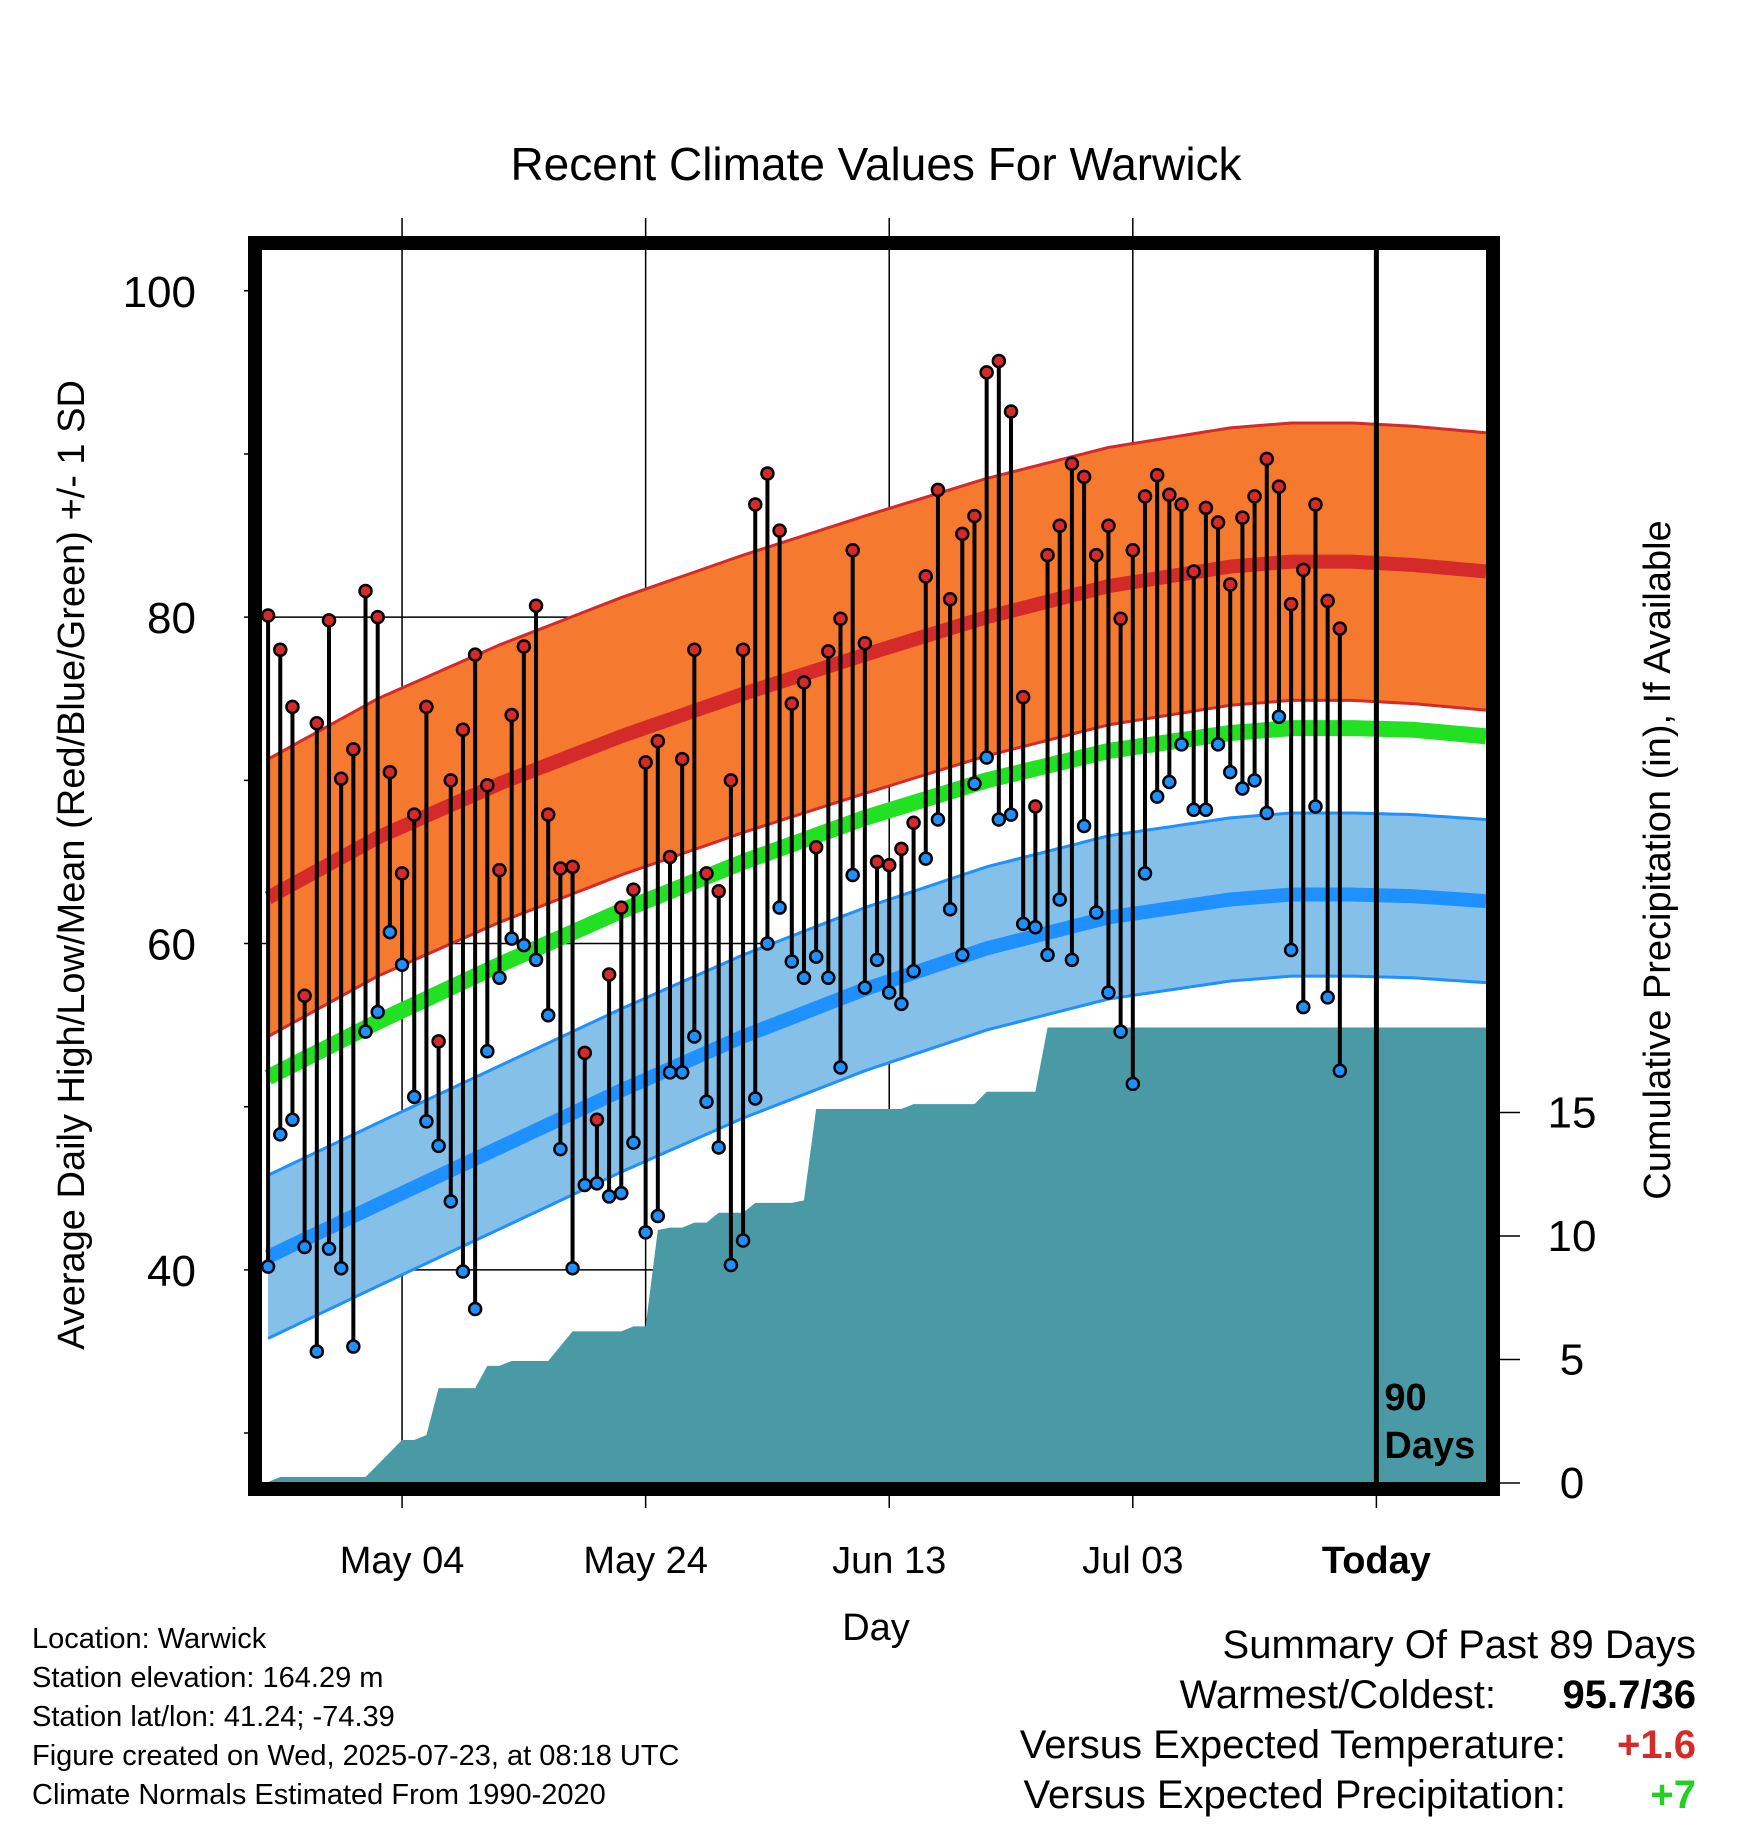  I want to click on precip-tick-label: 10, so click(1572, 1236).